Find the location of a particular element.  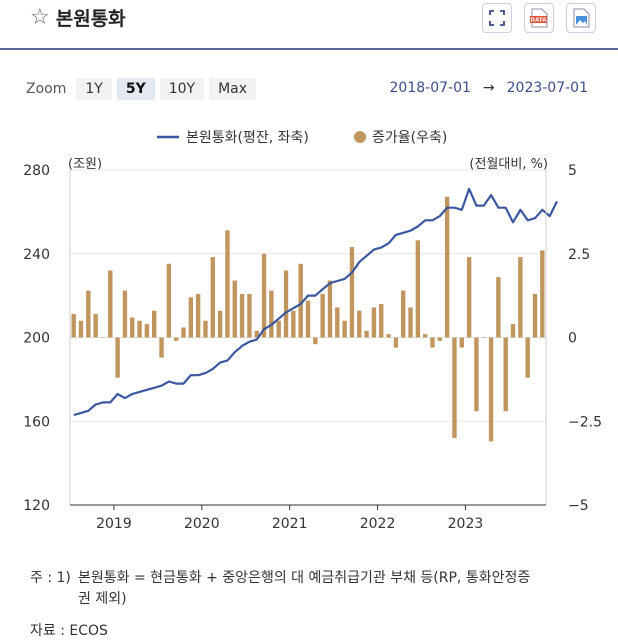

svg-text: DATA is located at coordinates (539, 21).